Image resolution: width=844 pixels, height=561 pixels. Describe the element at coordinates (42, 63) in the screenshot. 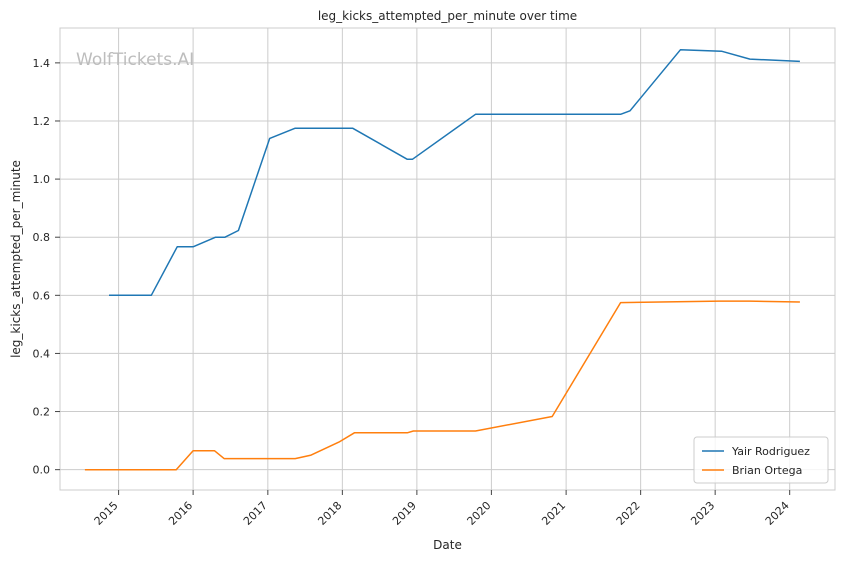

I see `y-tick-label: 1.4` at that location.